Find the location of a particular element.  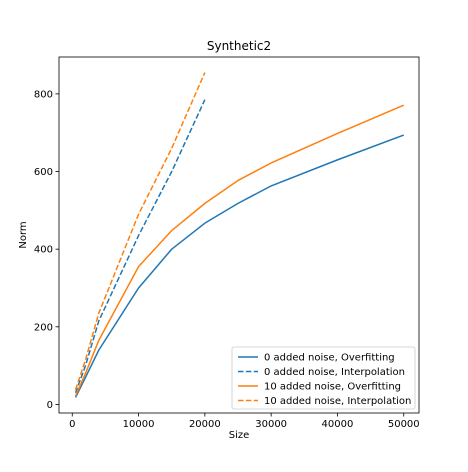

x-tick-label: 50000 is located at coordinates (404, 424).